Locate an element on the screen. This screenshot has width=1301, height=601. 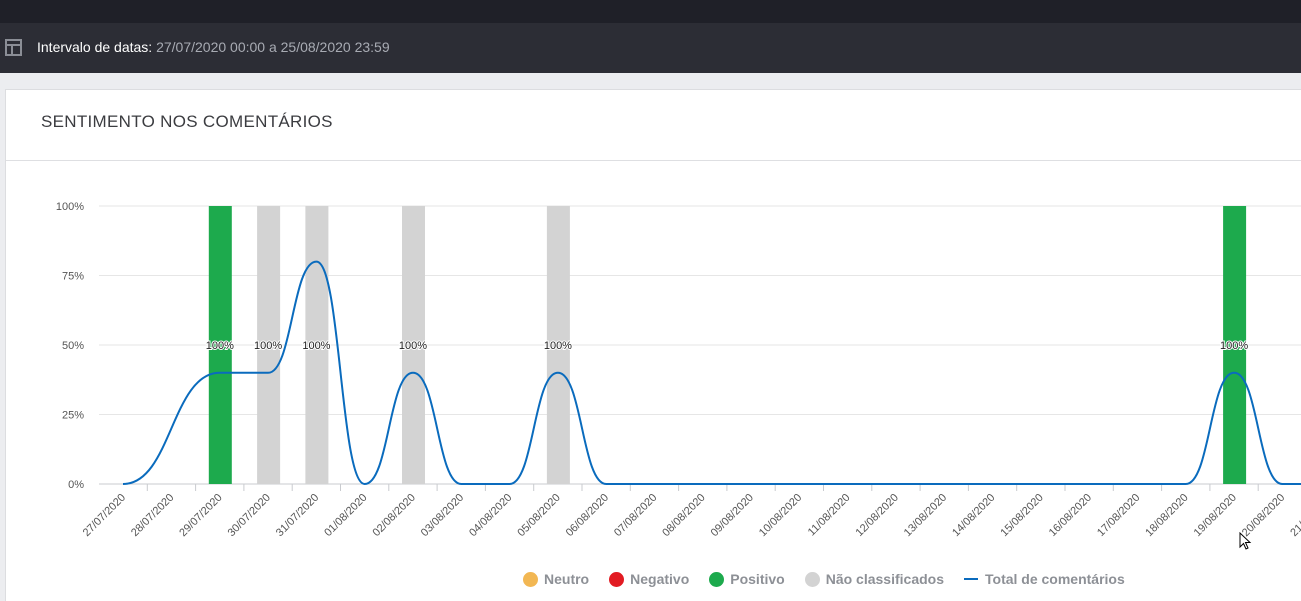
x-tick-label: 12/08/2020 is located at coordinates (877, 515).